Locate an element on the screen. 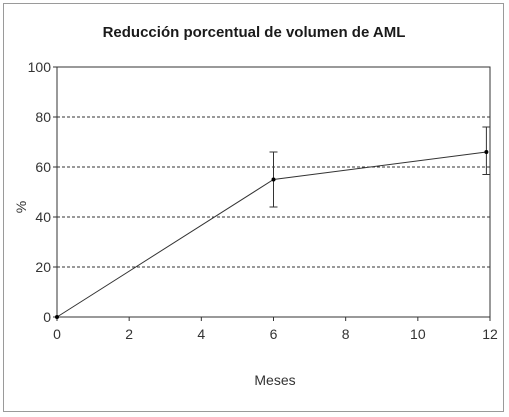  y-tick-label-0: 0 is located at coordinates (47, 317).